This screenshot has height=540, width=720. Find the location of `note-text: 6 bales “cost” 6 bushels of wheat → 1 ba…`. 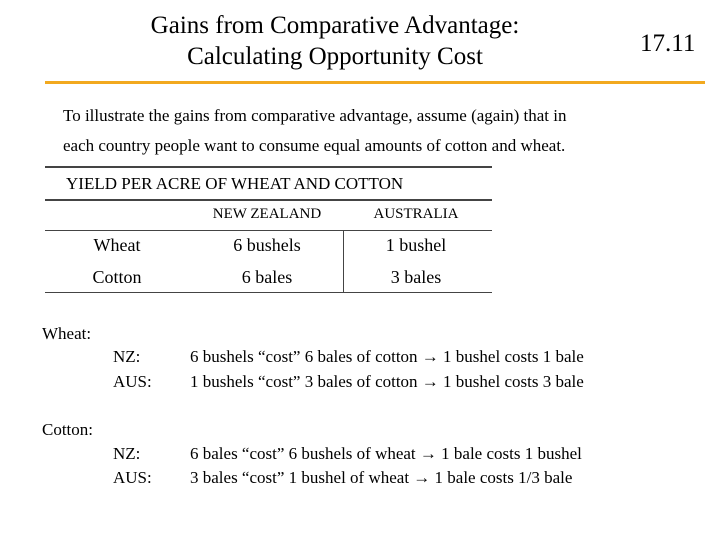

note-text: 6 bales “cost” 6 bushels of wheat → 1 ba… is located at coordinates (386, 453).